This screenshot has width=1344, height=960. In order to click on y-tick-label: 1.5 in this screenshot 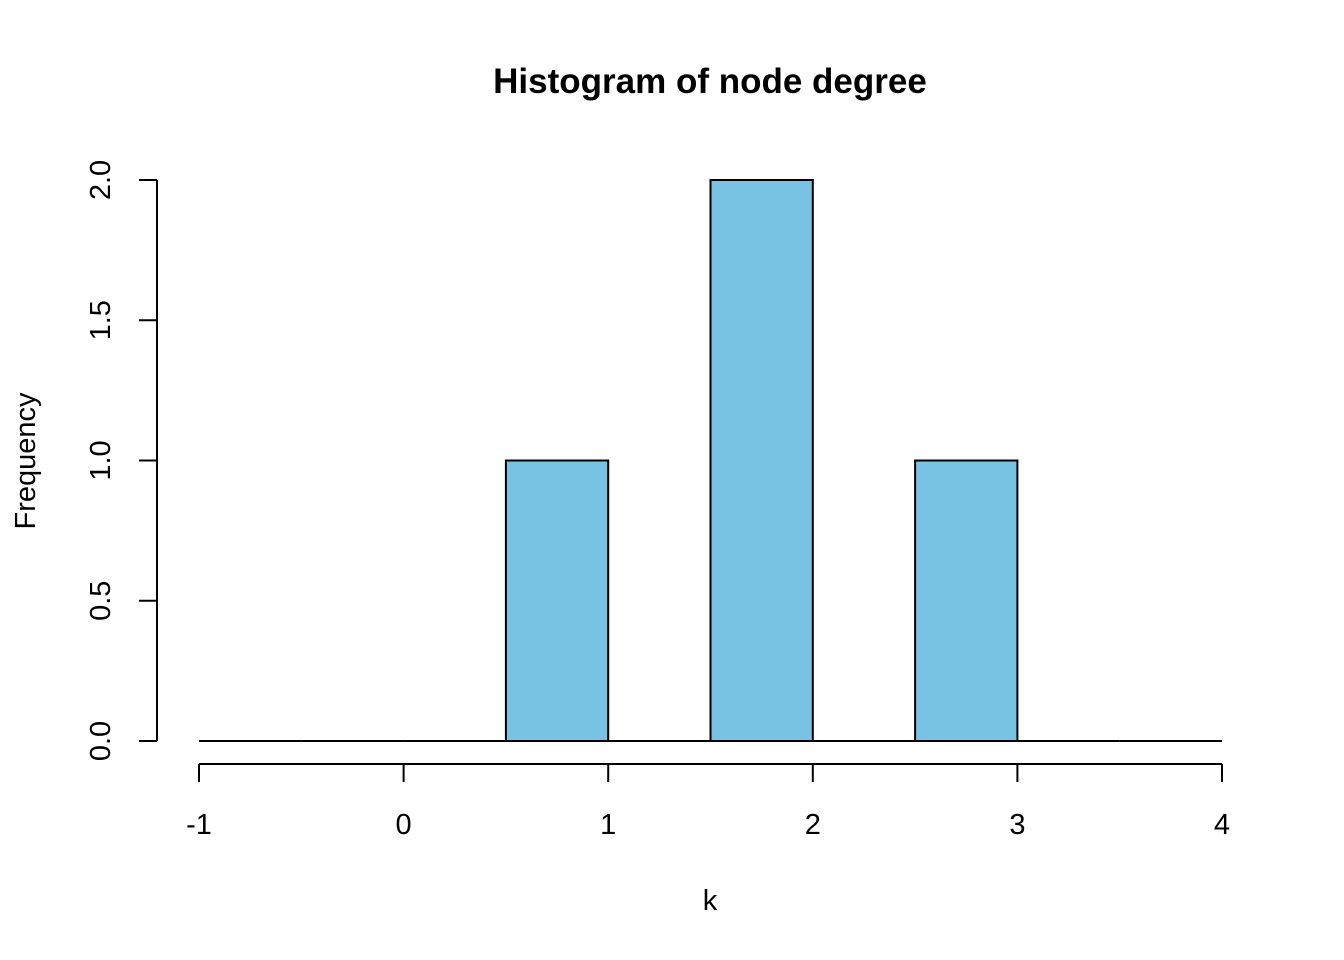, I will do `click(101, 320)`.